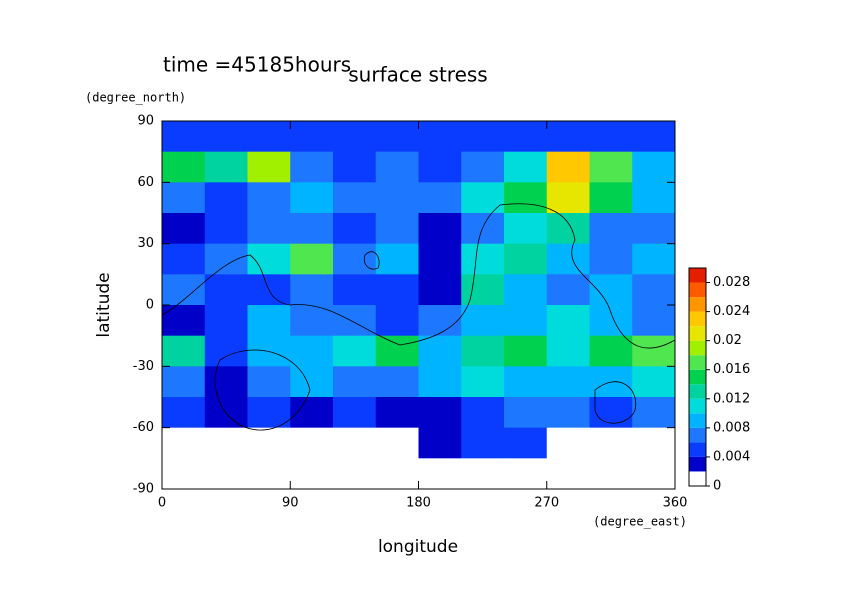  What do you see at coordinates (145, 243) in the screenshot?
I see `y-tick-label: 30` at bounding box center [145, 243].